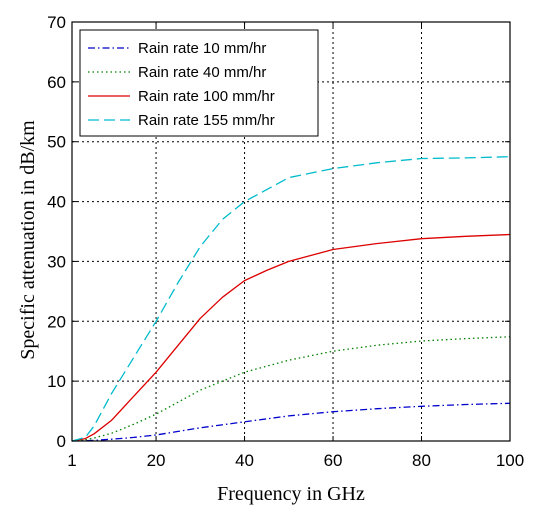 The image size is (552, 518). What do you see at coordinates (206, 96) in the screenshot?
I see `legend-label-3: Rain rate 100 mm/hr` at bounding box center [206, 96].